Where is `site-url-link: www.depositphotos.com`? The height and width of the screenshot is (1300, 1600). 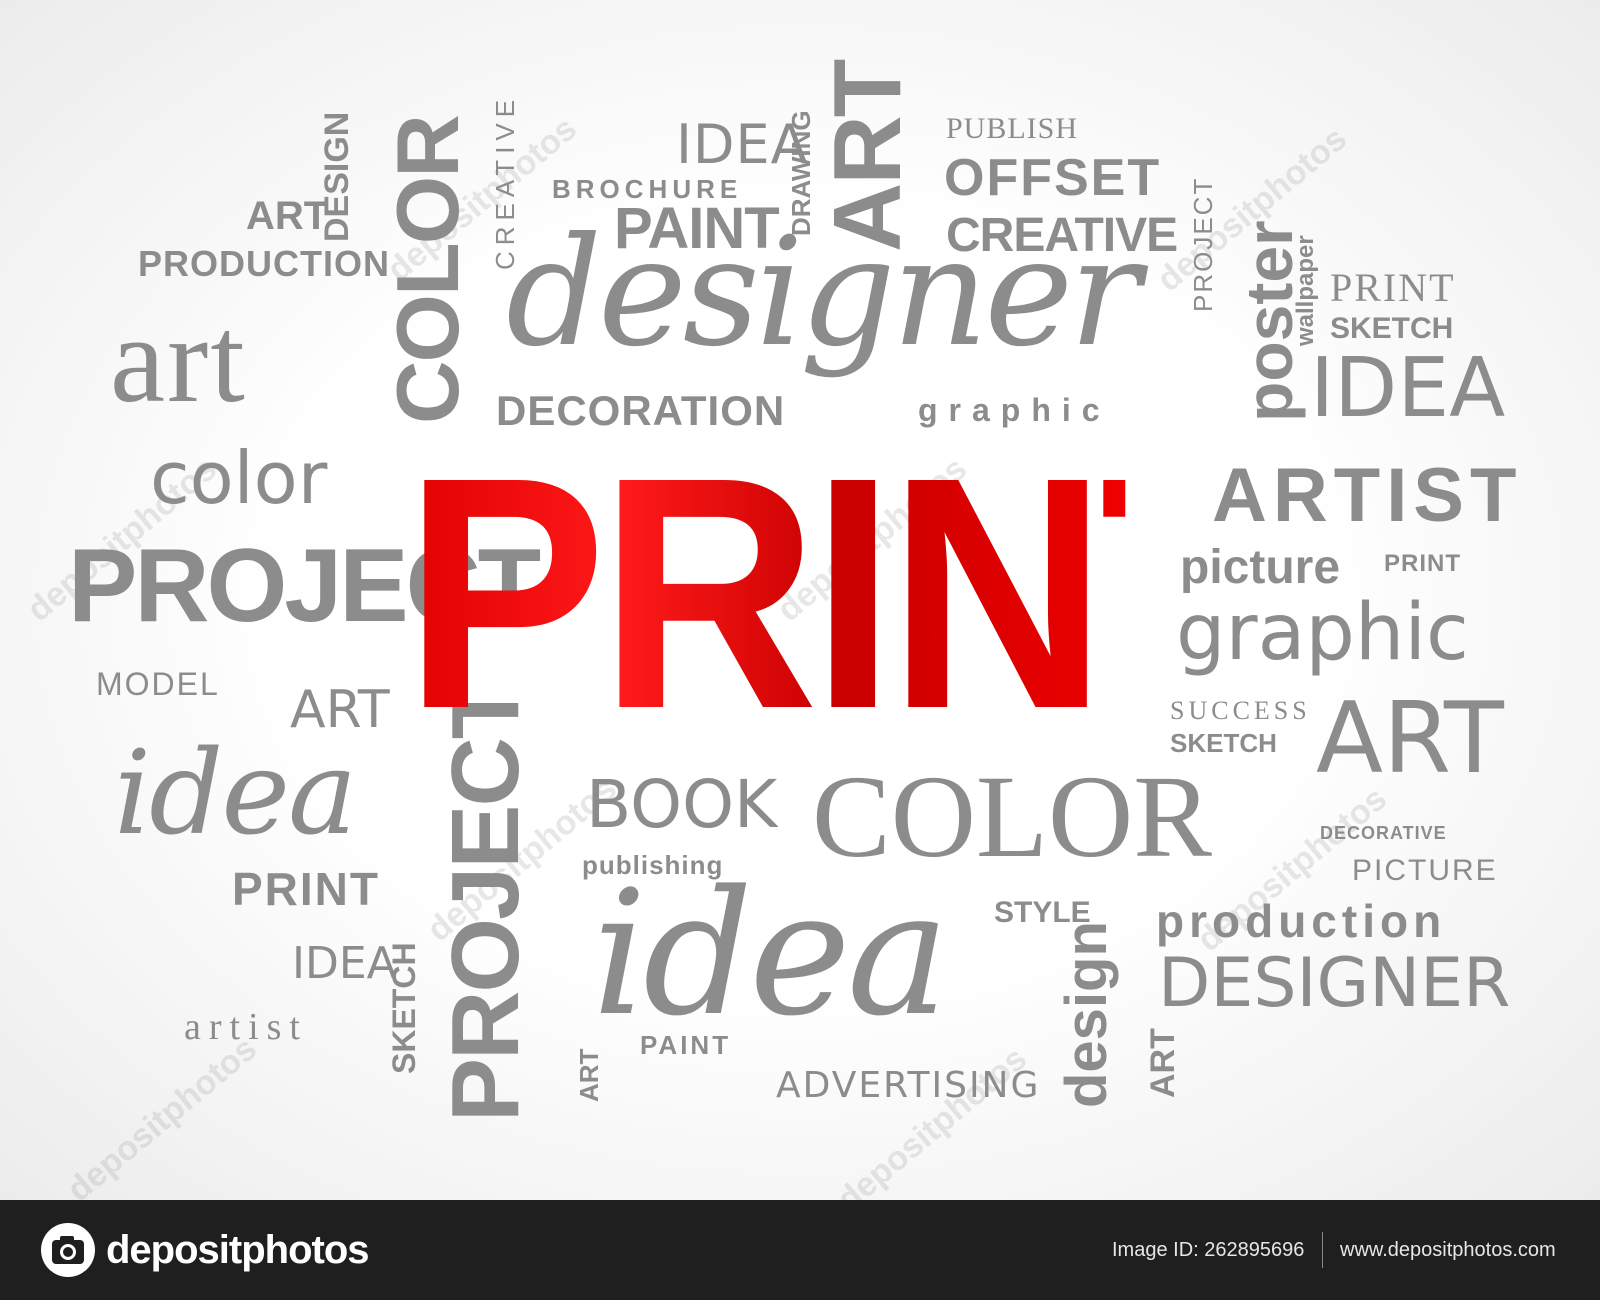
site-url-link: www.depositphotos.com is located at coordinates (1448, 1250).